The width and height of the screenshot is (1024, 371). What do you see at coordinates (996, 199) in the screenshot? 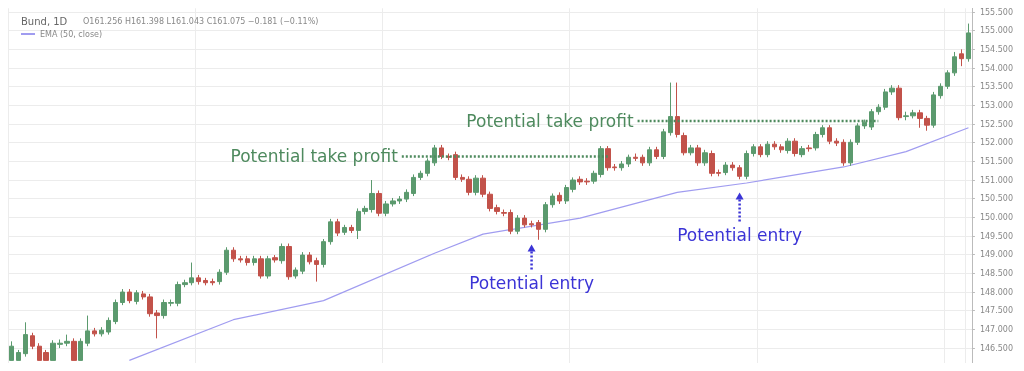
I see `y-tick-label: 150.500` at bounding box center [996, 199].